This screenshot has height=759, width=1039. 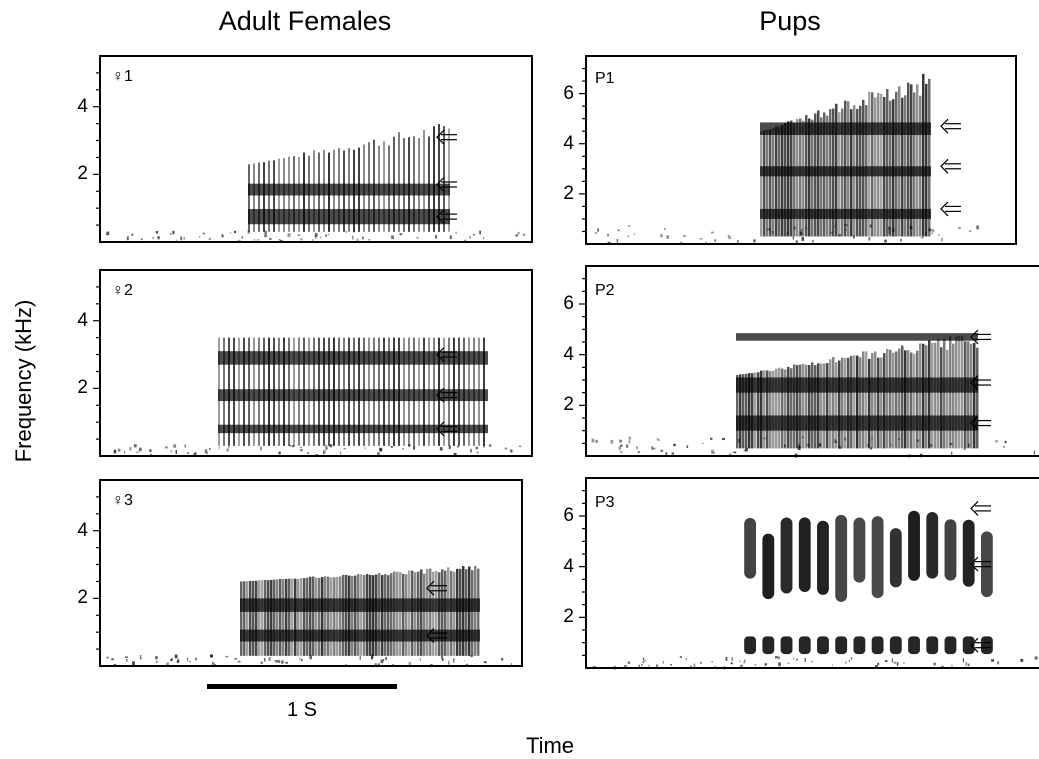 I want to click on spectrogram-plot, so click(x=809, y=361).